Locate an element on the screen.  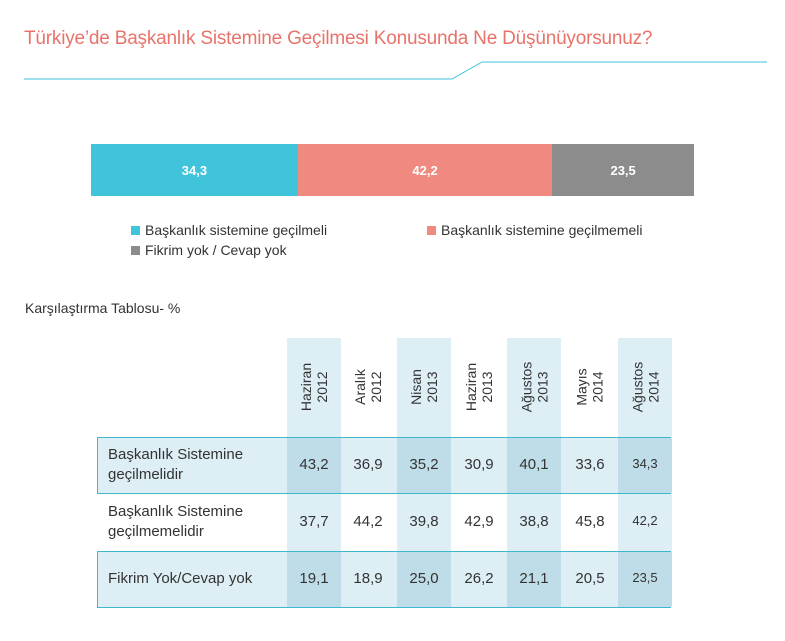
legend-swatch-noidea is located at coordinates (135, 250).